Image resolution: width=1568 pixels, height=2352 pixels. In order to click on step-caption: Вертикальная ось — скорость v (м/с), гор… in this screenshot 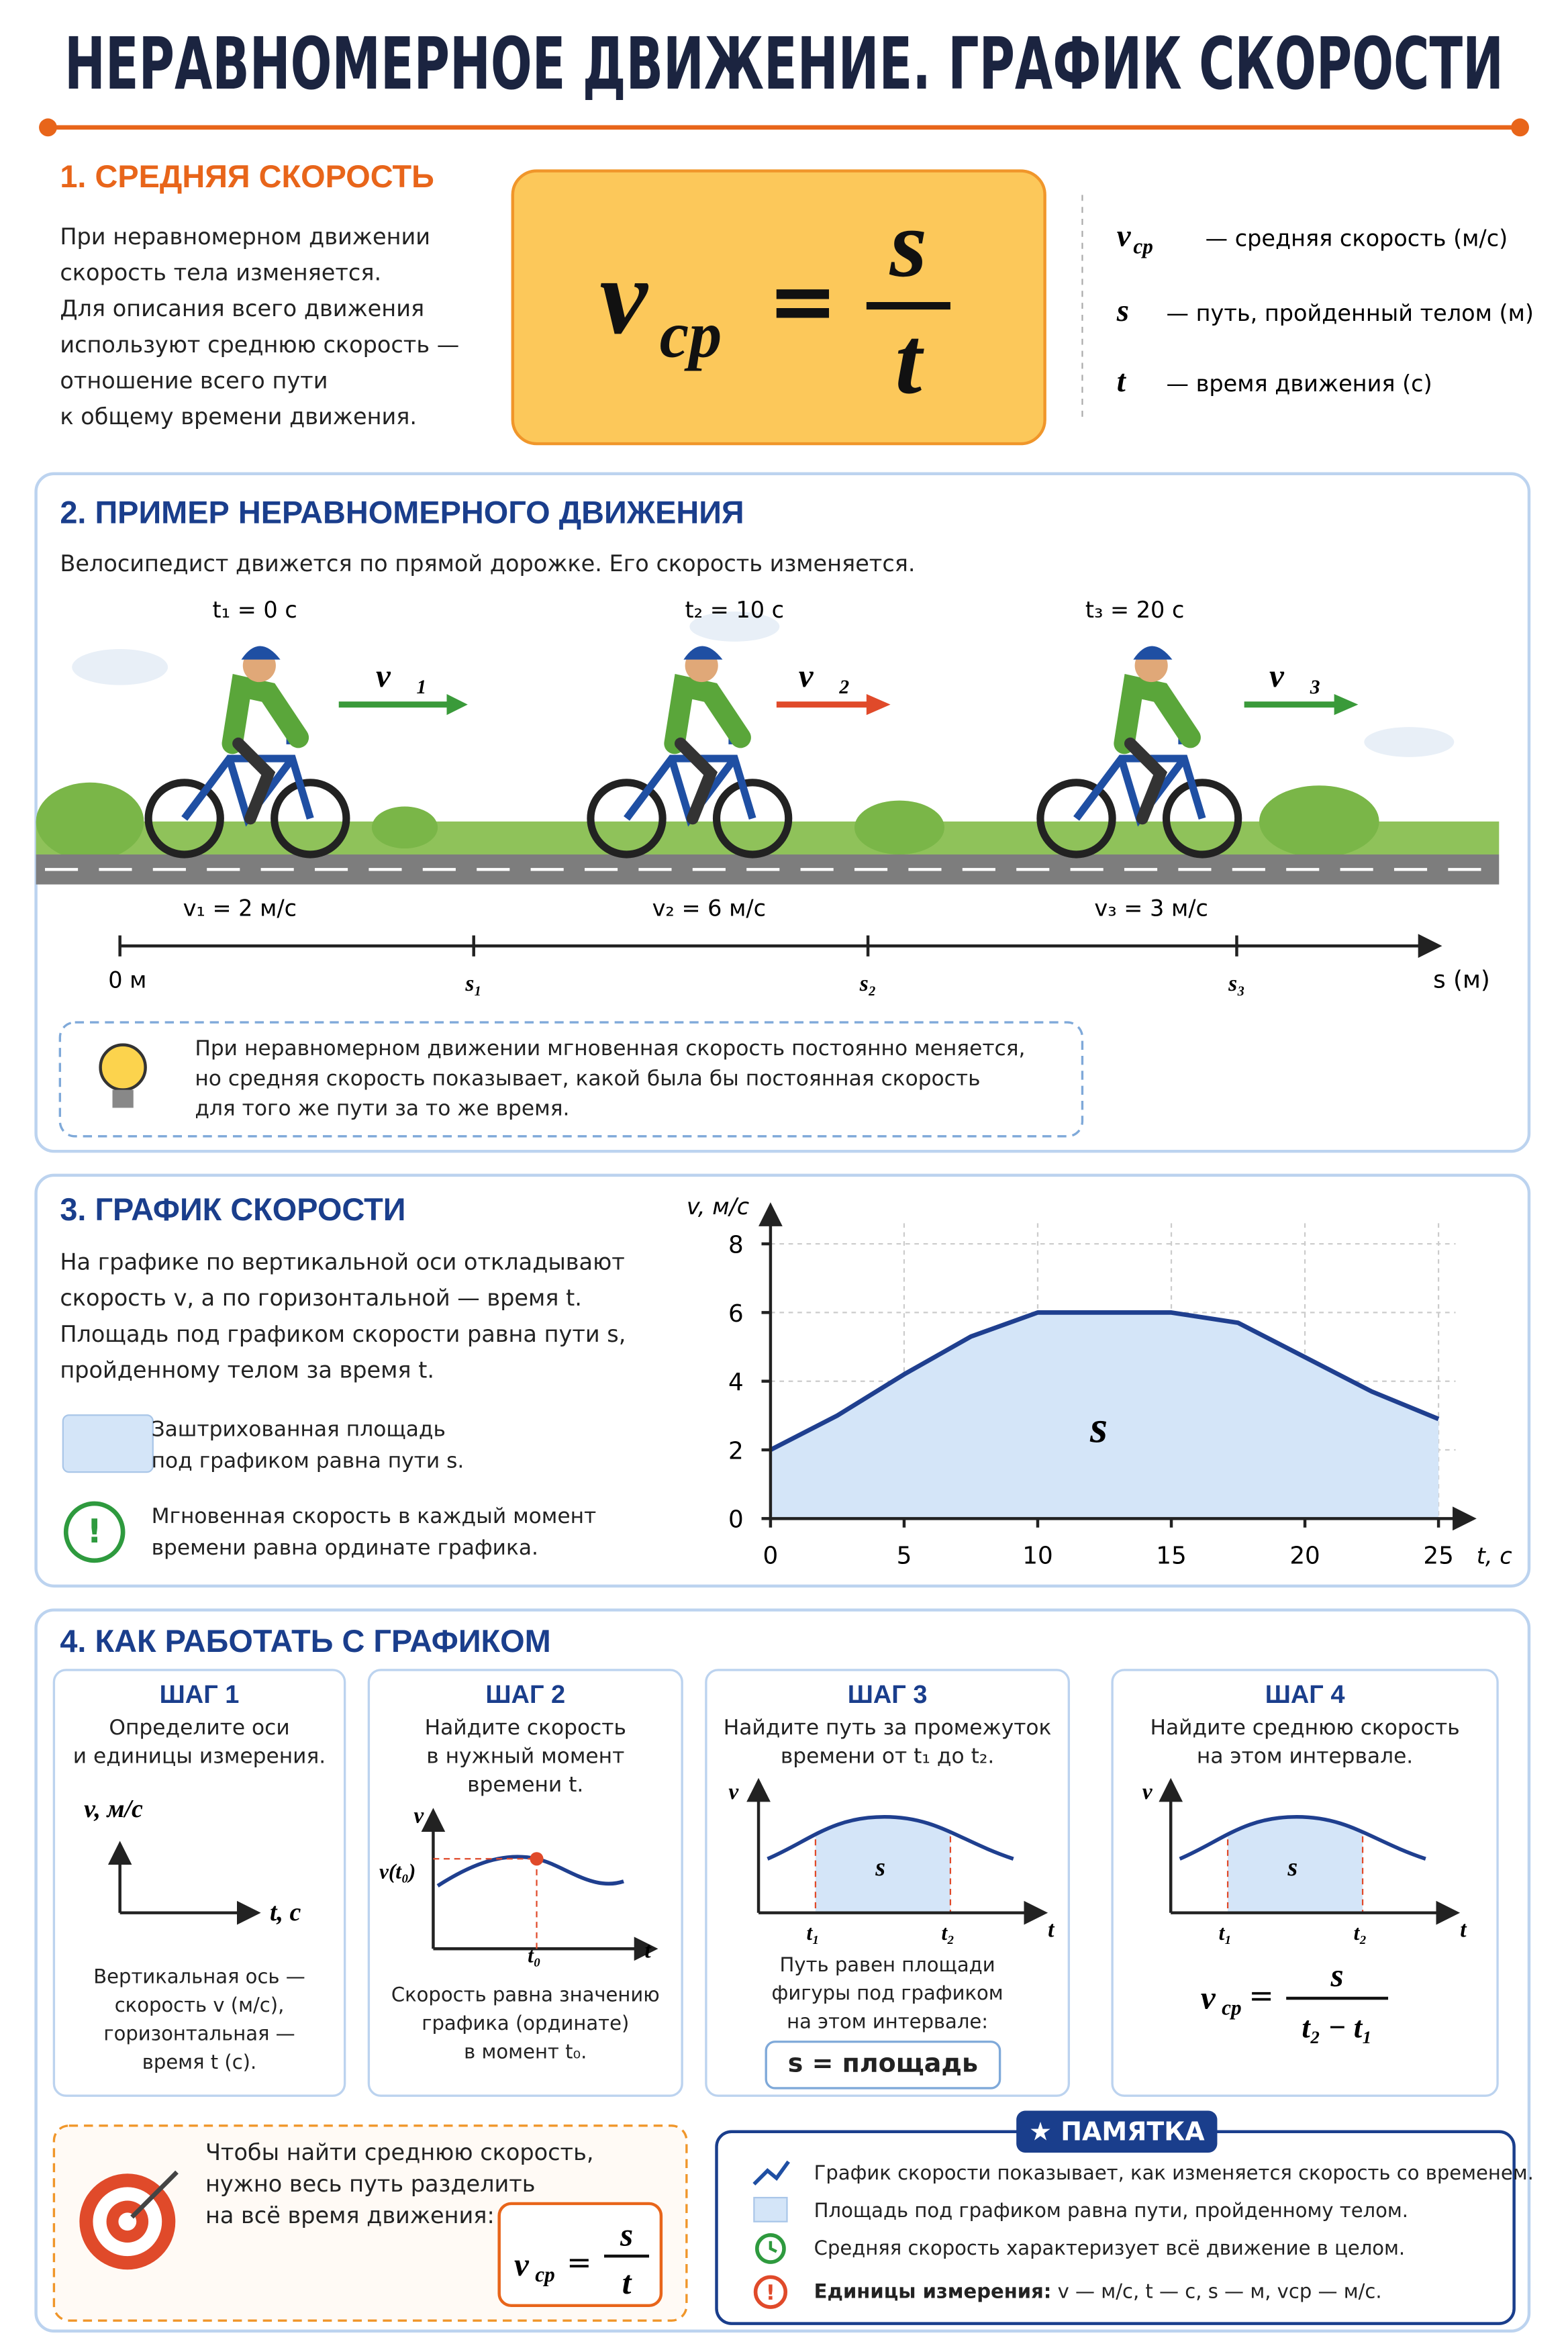, I will do `click(199, 2021)`.